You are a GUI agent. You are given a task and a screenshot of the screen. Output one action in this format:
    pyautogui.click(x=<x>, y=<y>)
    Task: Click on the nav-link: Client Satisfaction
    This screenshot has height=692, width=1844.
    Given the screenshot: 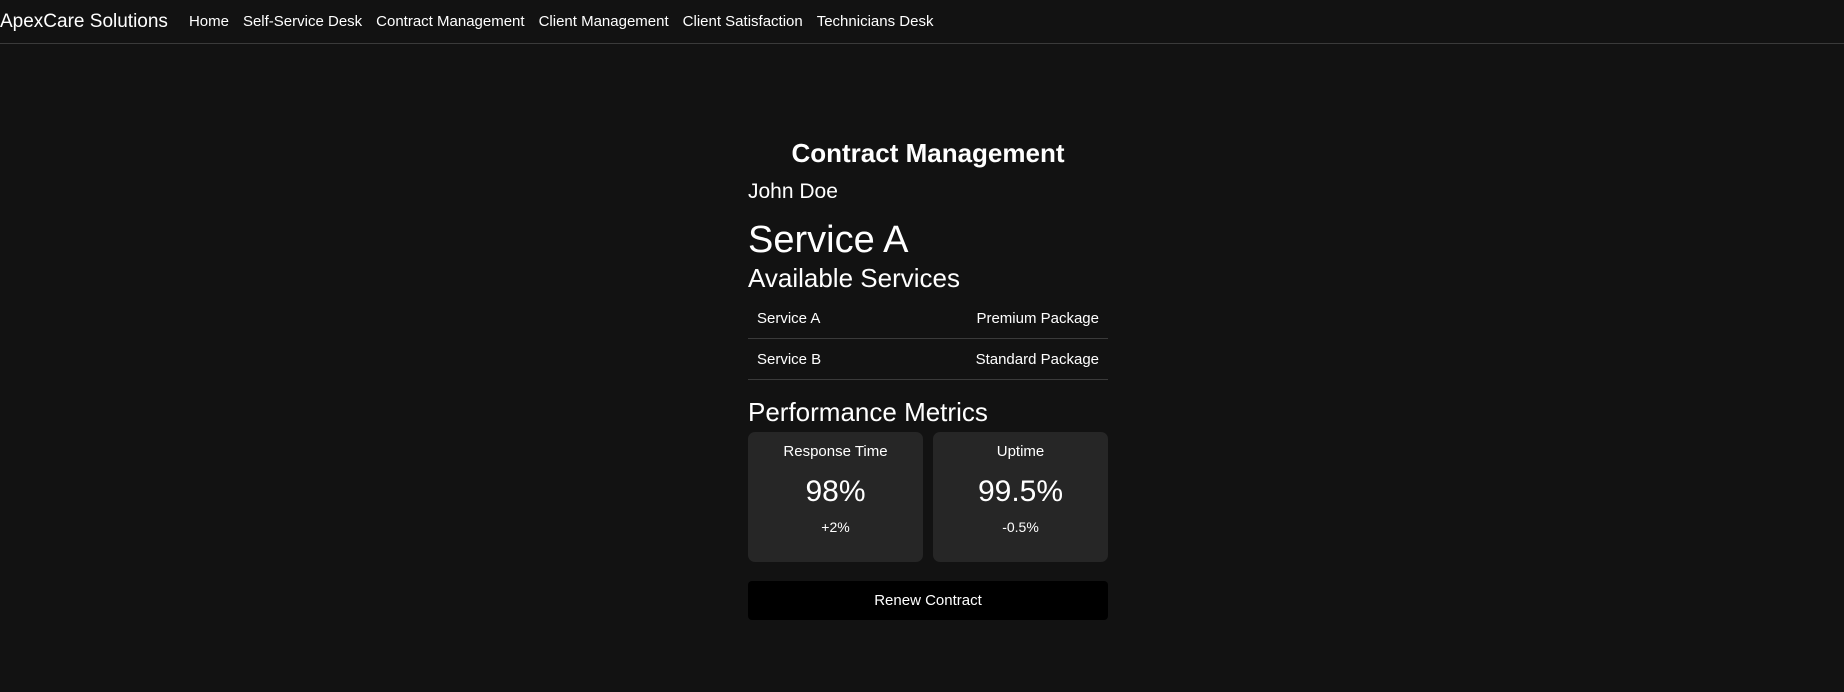 What is the action you would take?
    pyautogui.click(x=742, y=21)
    